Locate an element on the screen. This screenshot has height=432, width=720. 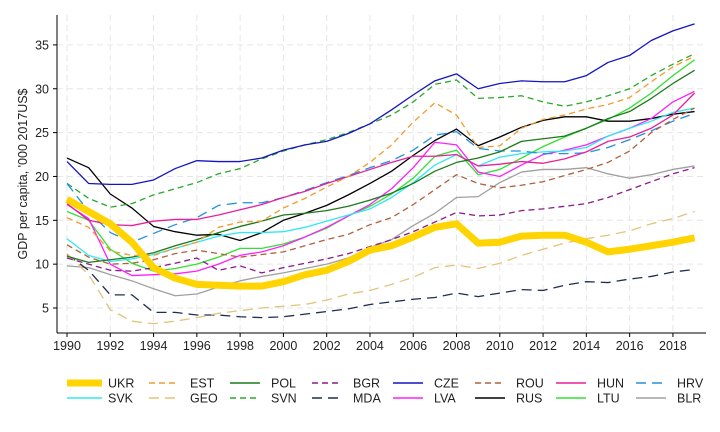
x-tick-label: 1998 is located at coordinates (240, 346).